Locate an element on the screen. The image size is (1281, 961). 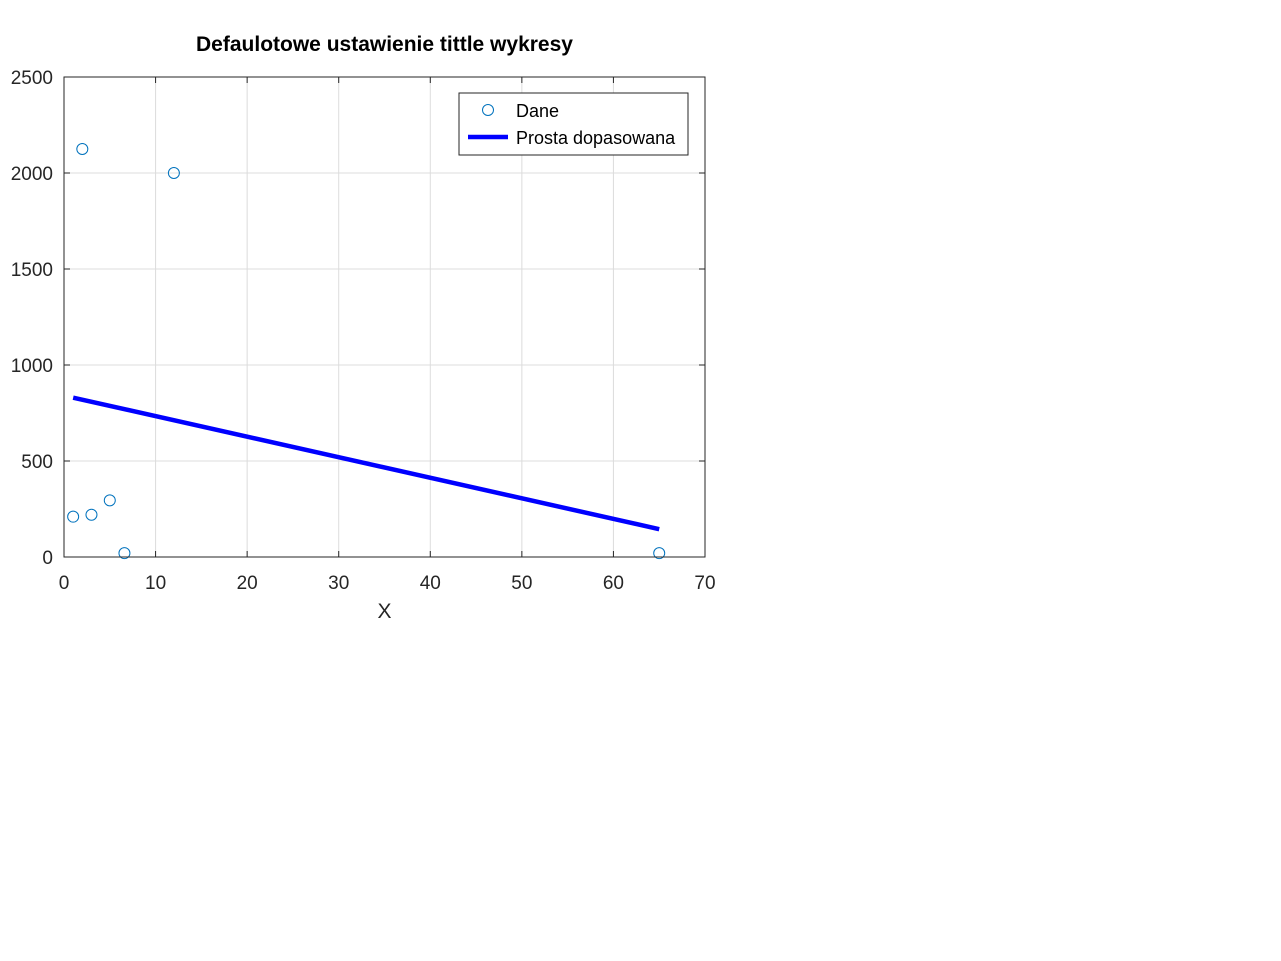
legend-label: Prosta dopasowana is located at coordinates (596, 138).